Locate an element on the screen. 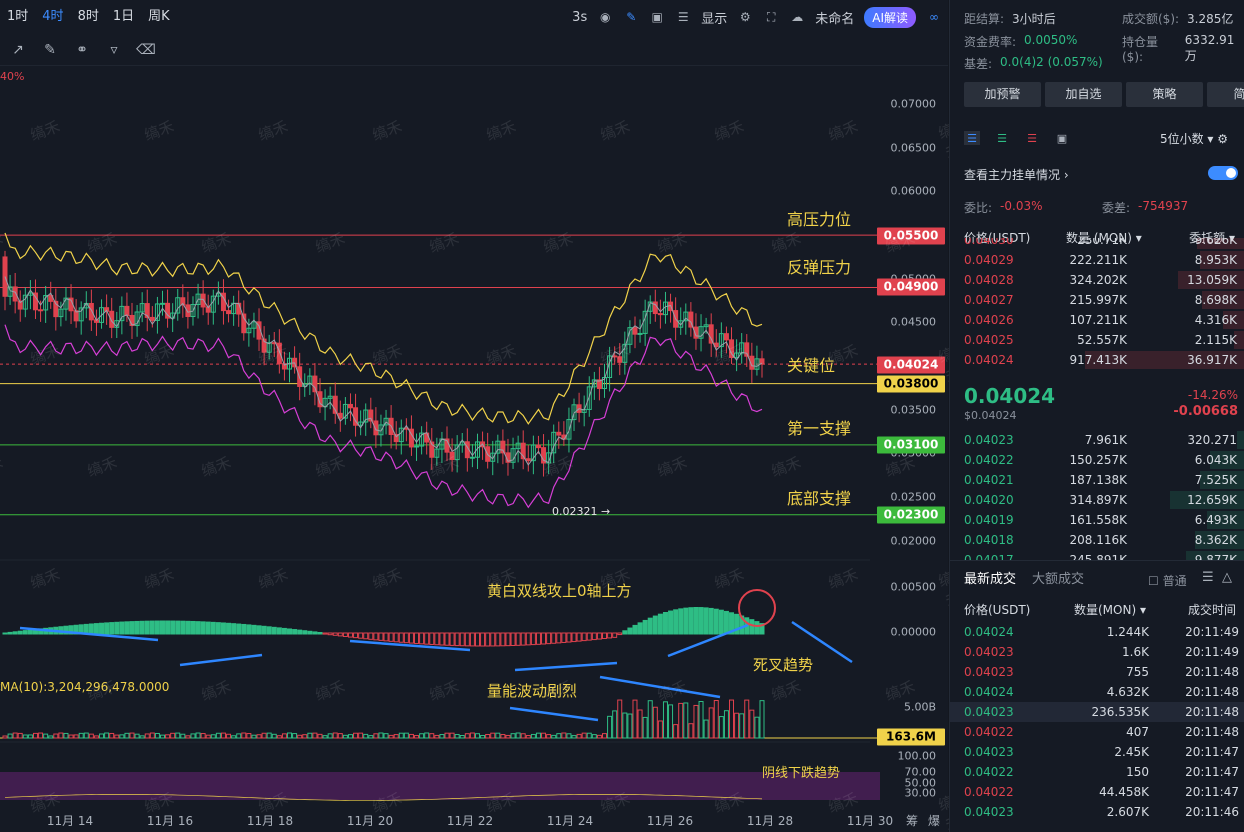  orderbook-row: 0.04017 245.891K 9.877K is located at coordinates (1097, 555).